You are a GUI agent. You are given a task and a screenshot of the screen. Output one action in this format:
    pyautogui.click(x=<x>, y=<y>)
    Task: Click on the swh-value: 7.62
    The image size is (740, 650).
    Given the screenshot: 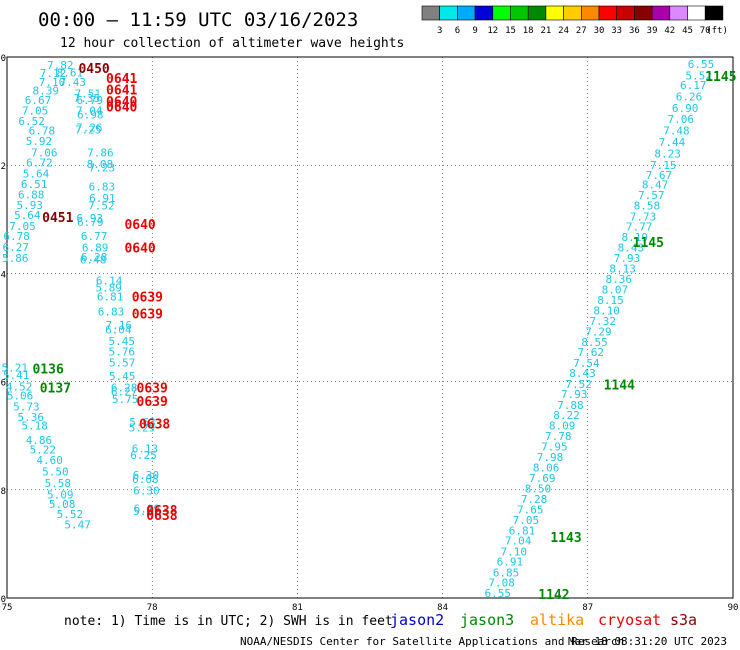 What is the action you would take?
    pyautogui.click(x=590, y=352)
    